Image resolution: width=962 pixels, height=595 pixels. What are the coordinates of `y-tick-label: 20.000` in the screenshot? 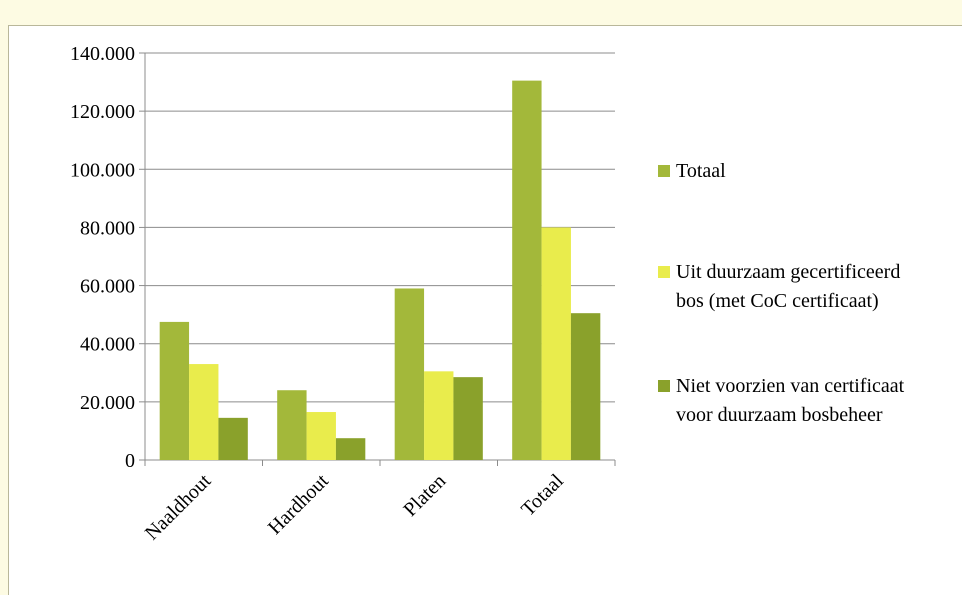 It's located at (107, 403).